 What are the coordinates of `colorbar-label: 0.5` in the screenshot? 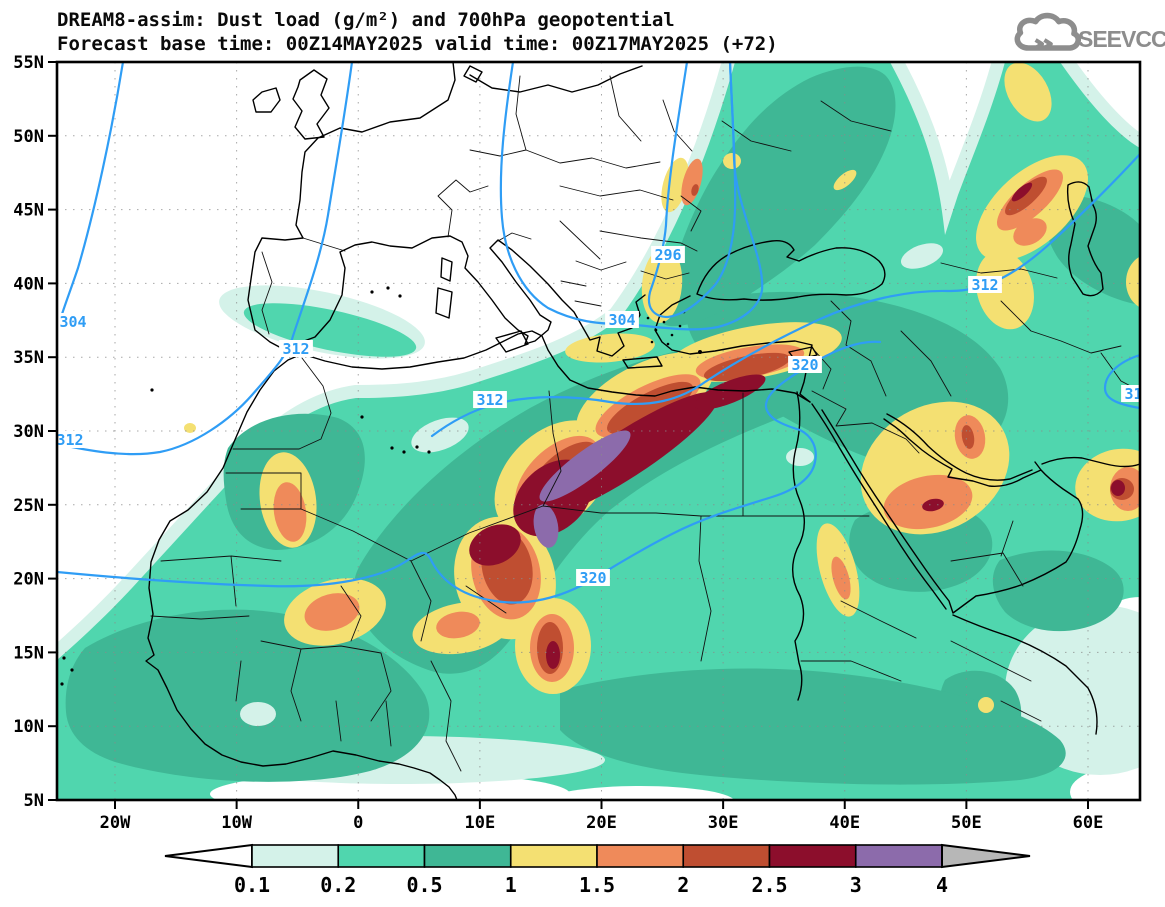 It's located at (424, 885).